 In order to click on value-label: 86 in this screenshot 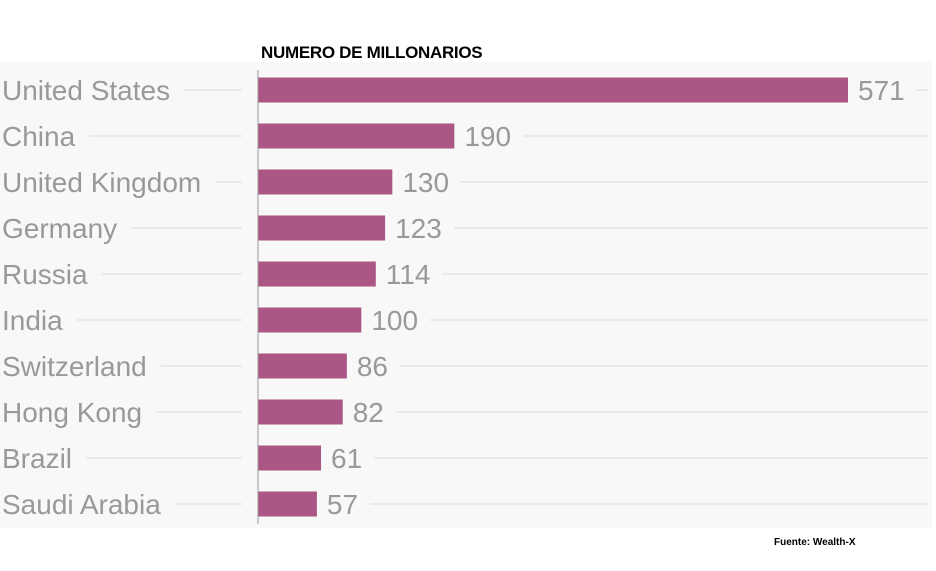, I will do `click(372, 366)`.